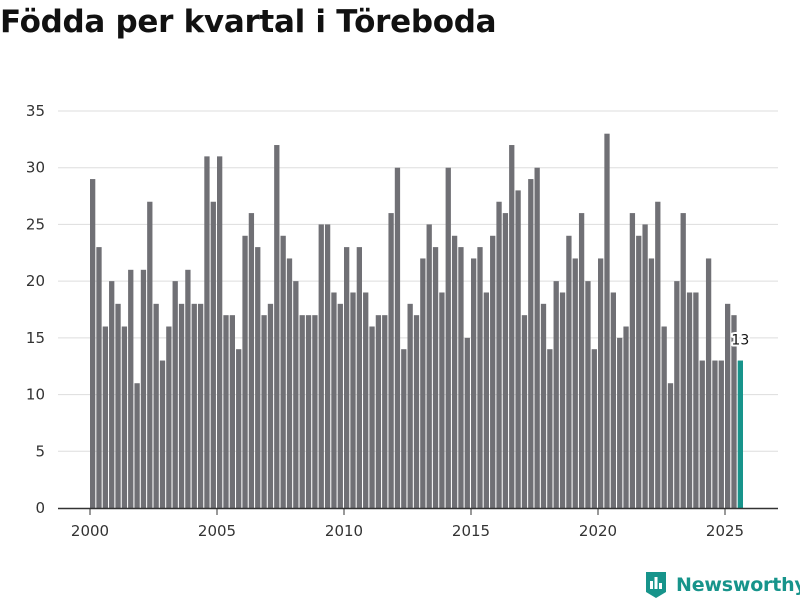 This screenshot has height=600, width=800. What do you see at coordinates (656, 585) in the screenshot?
I see `newsworthy-logo-icon` at bounding box center [656, 585].